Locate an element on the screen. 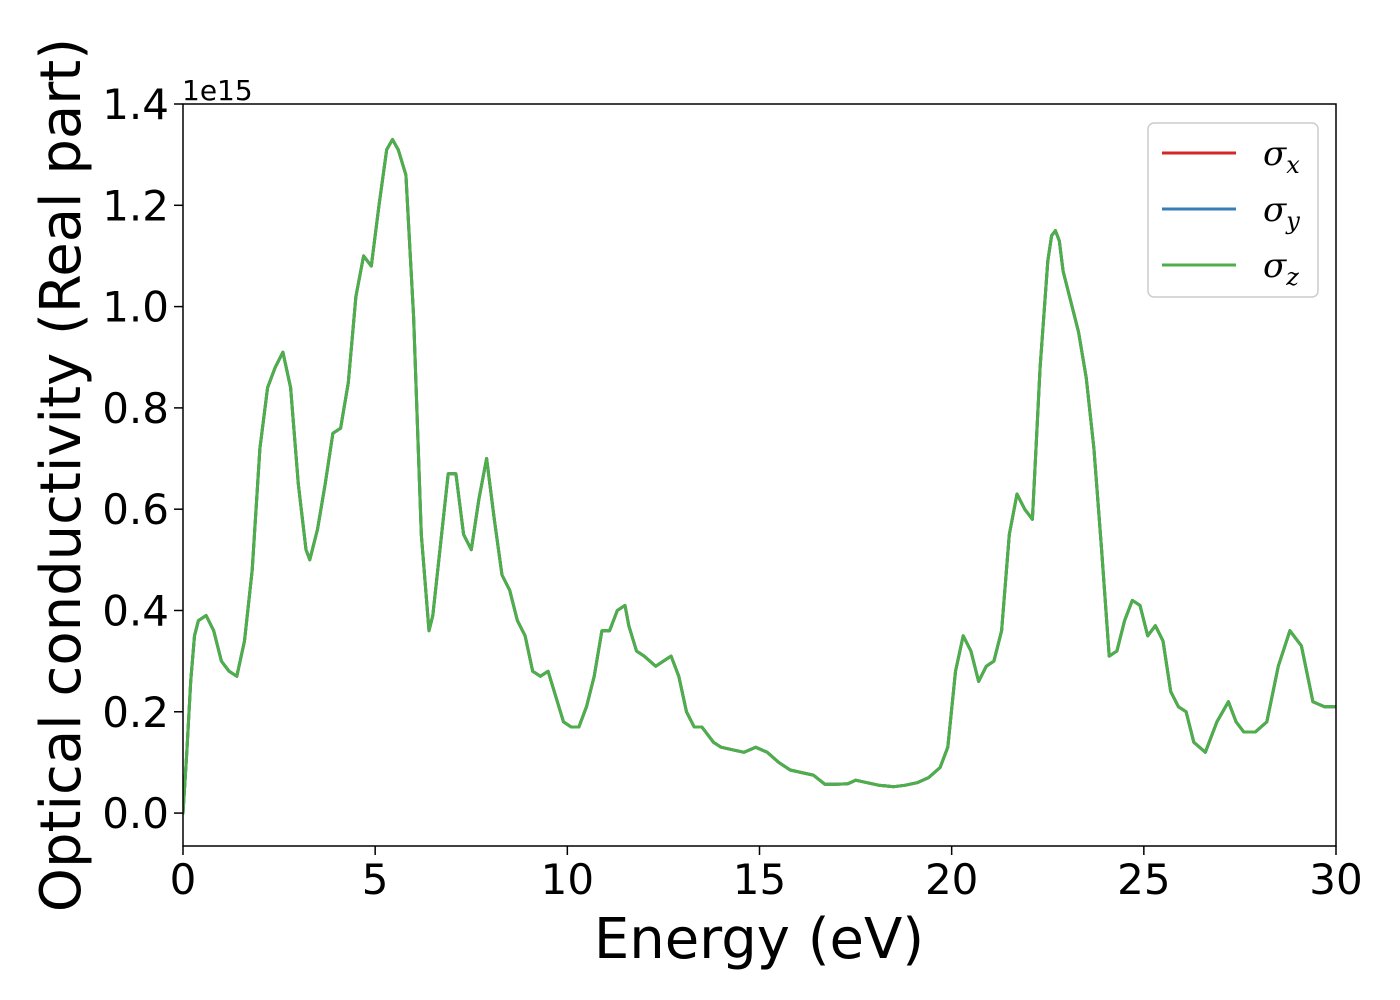  y-tick-label: 0.4 is located at coordinates (135, 610).